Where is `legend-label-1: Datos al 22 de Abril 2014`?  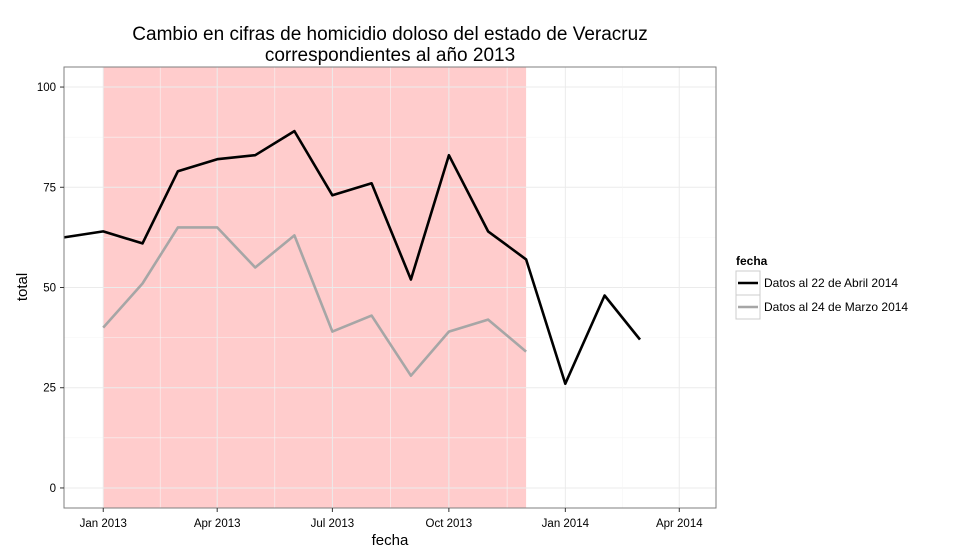 legend-label-1: Datos al 22 de Abril 2014 is located at coordinates (831, 283).